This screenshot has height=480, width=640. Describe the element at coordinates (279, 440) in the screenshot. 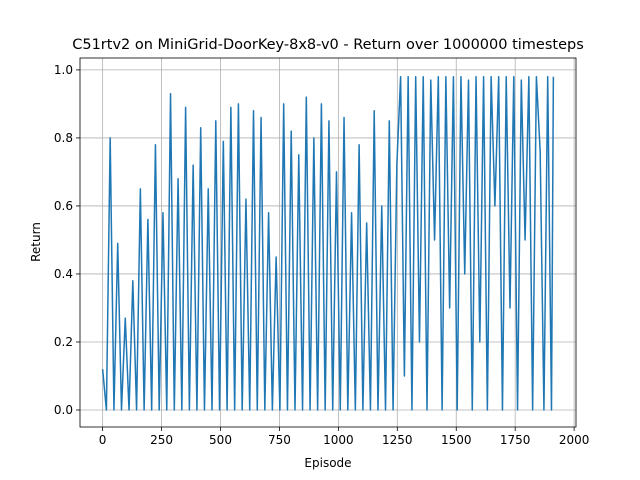

I see `x-tick-label: 750` at that location.